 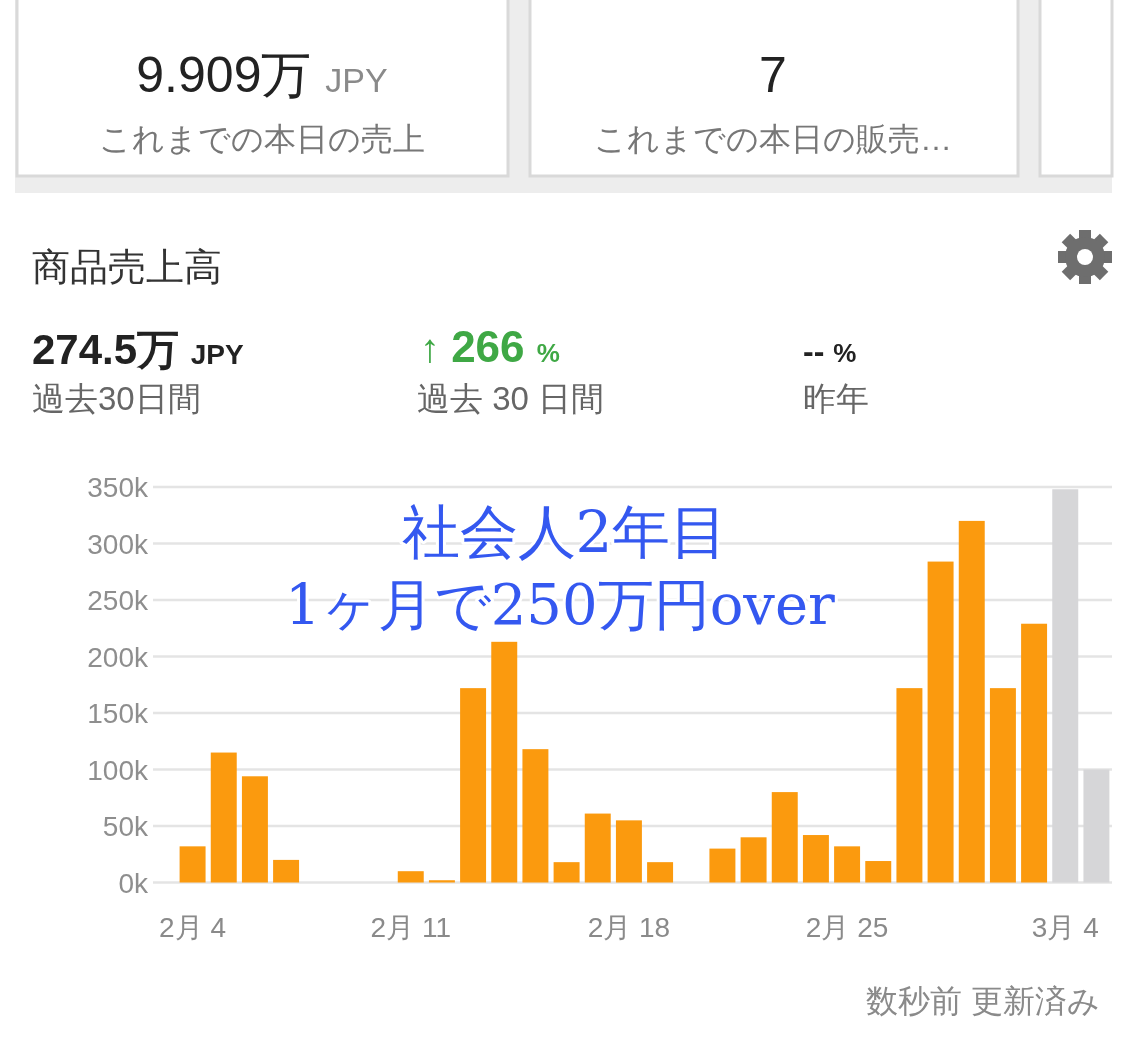 What do you see at coordinates (125, 826) in the screenshot?
I see `y-tick-label: 50k` at bounding box center [125, 826].